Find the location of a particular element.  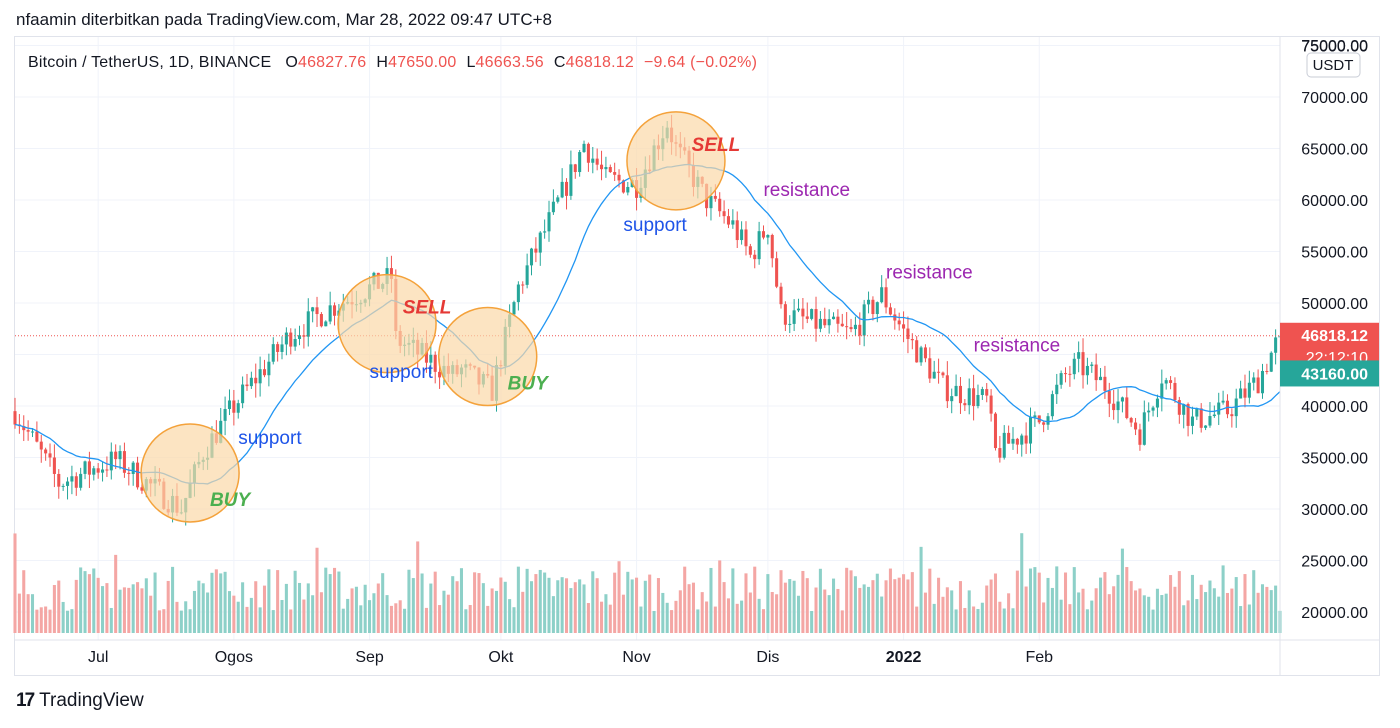

high-label: H is located at coordinates (382, 62).